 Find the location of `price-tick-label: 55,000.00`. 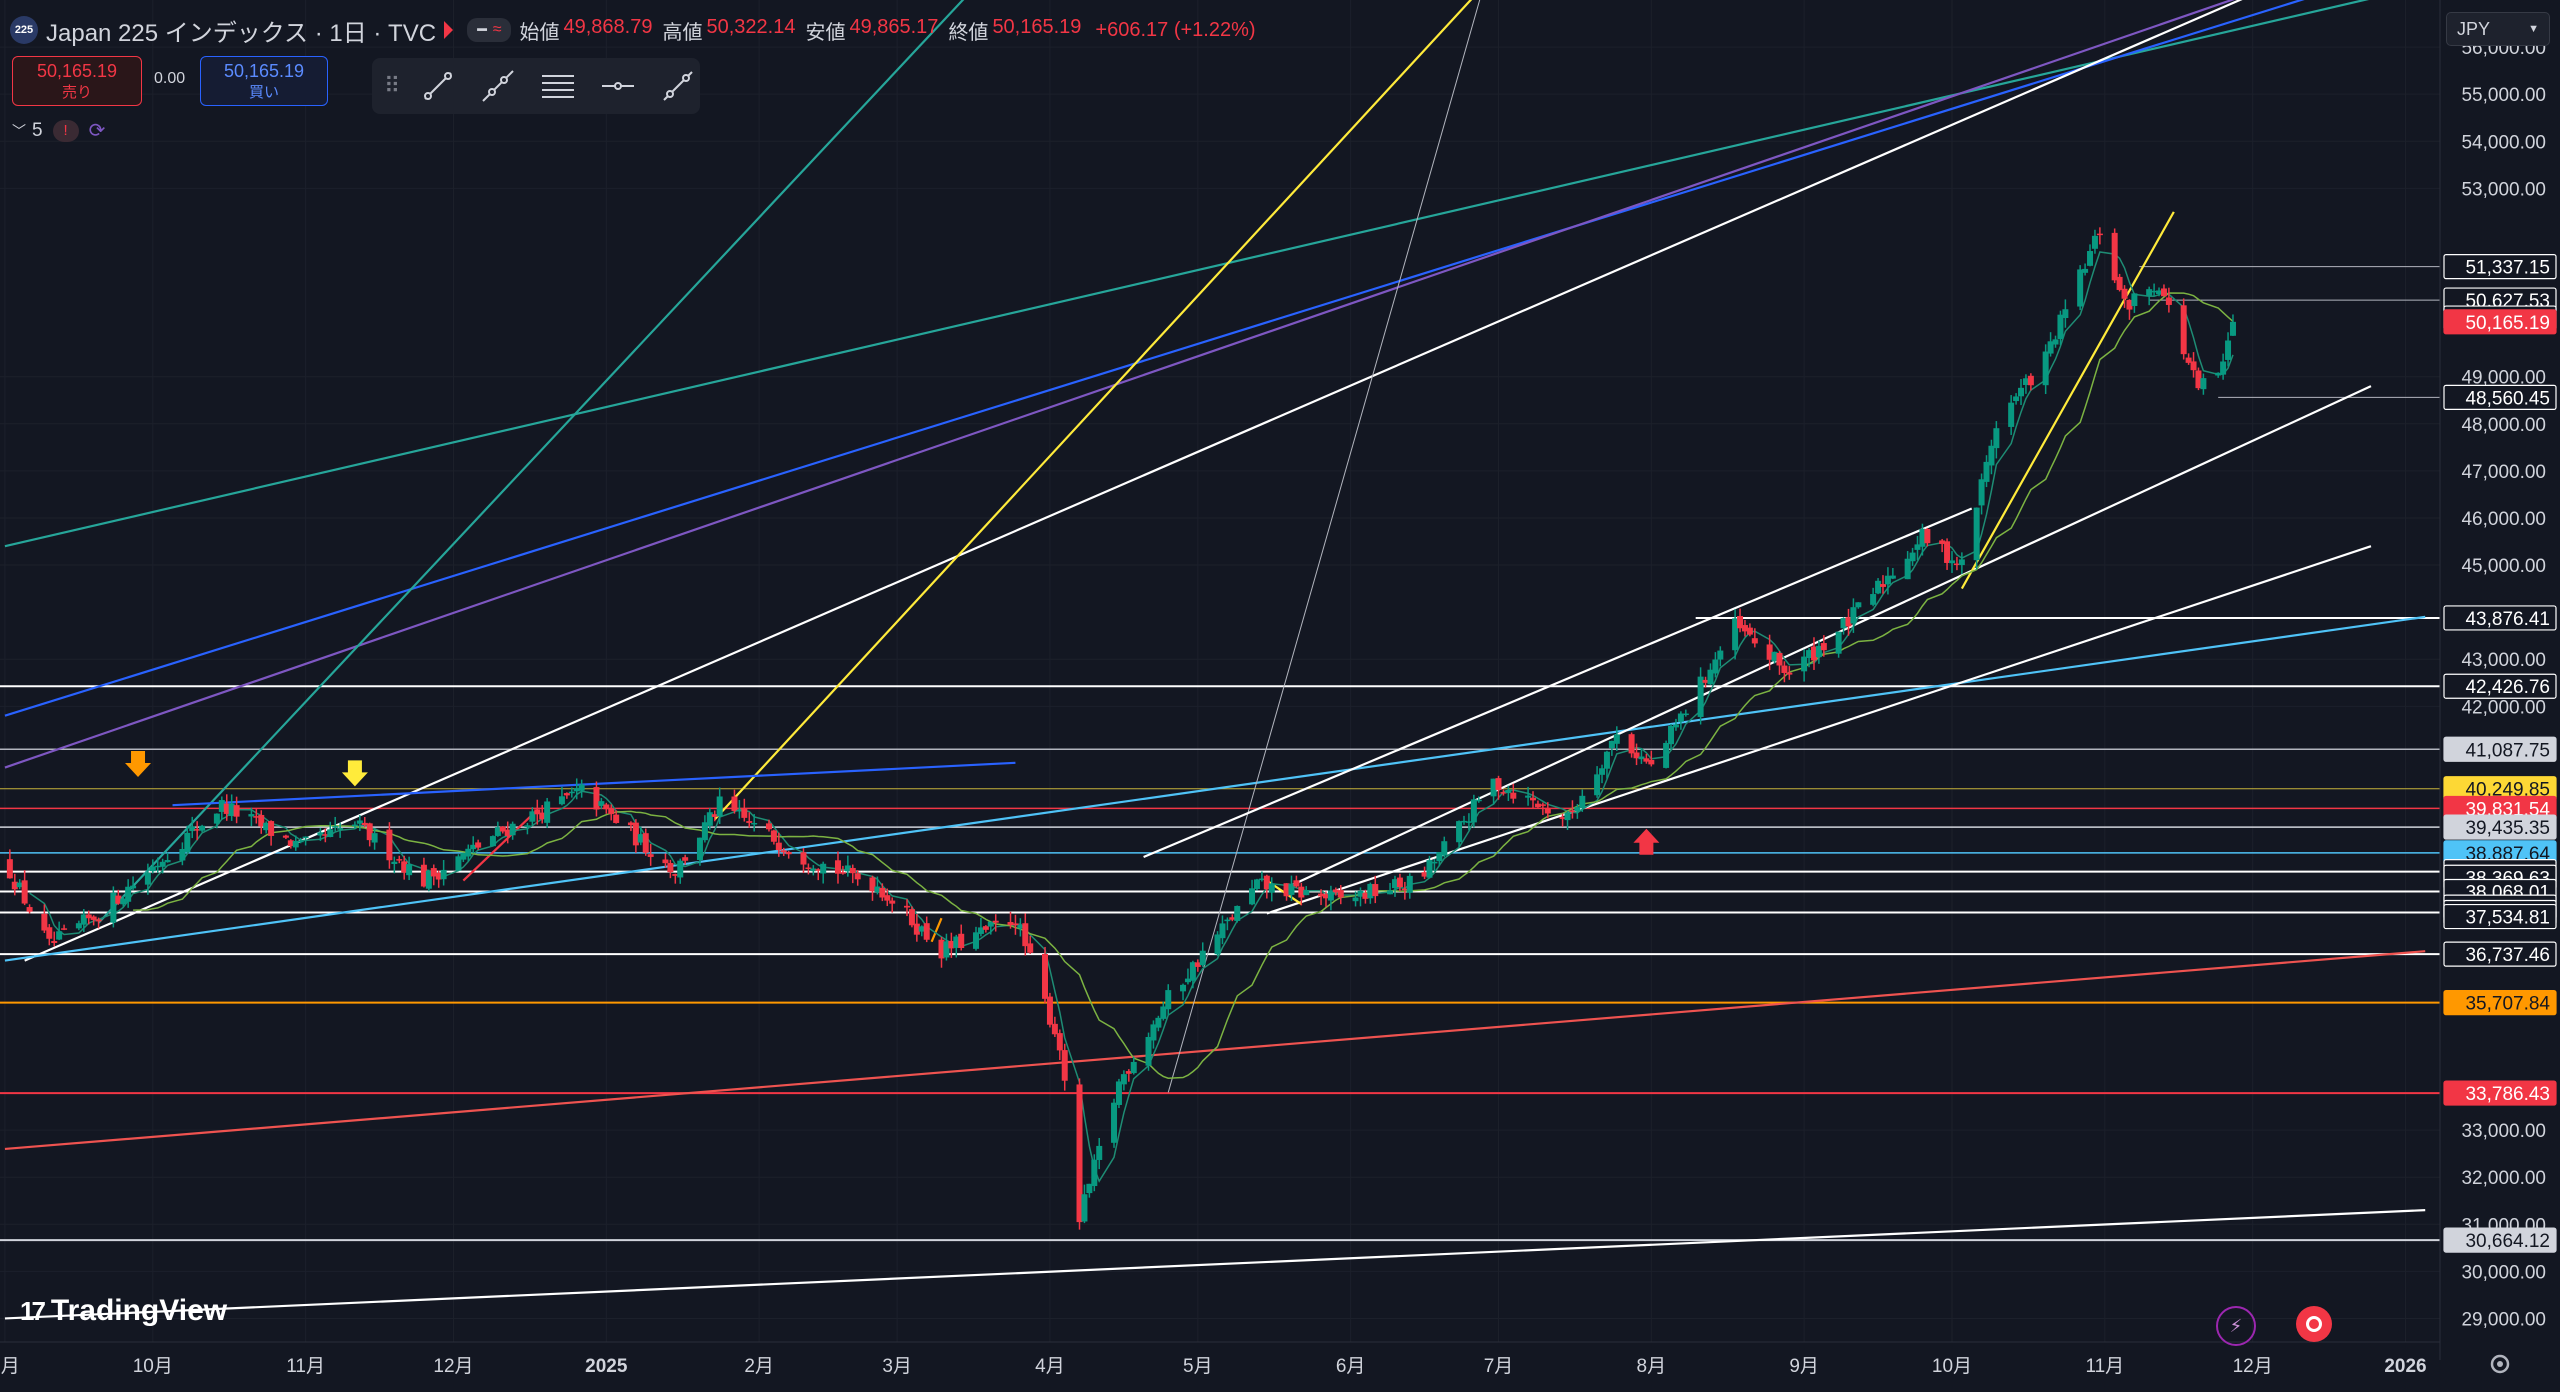

price-tick-label: 55,000.00 is located at coordinates (2503, 95).